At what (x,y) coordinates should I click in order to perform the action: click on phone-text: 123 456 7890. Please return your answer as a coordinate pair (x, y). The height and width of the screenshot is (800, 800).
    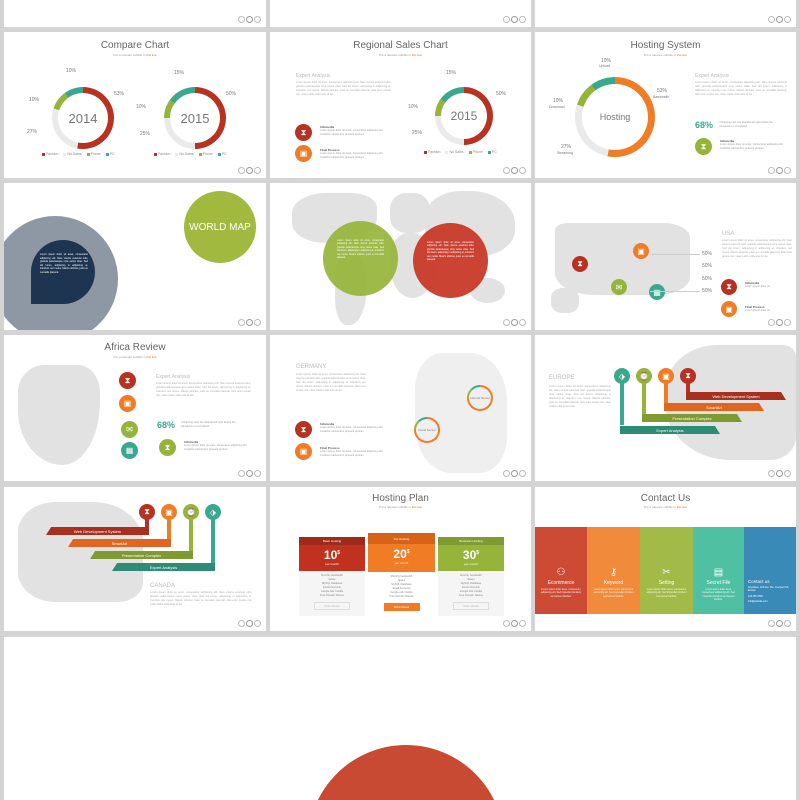
    Looking at the image, I should click on (755, 596).